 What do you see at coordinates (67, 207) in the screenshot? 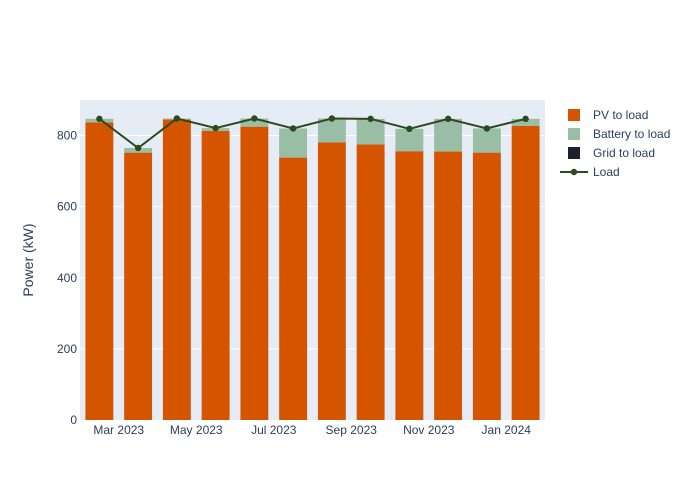
I see `y-tick-label: 600` at bounding box center [67, 207].